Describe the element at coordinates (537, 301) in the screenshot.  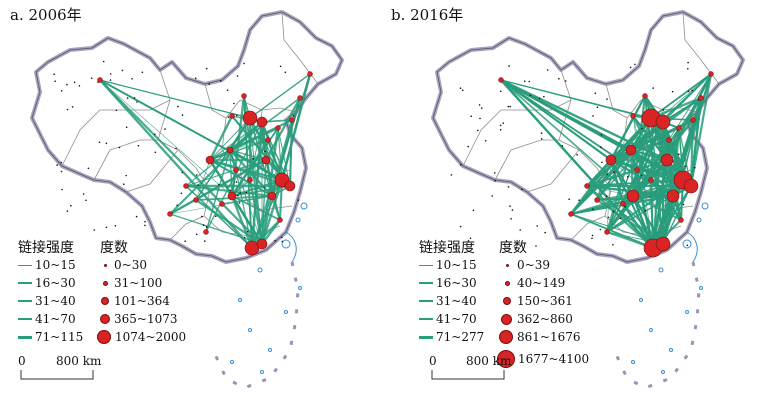
I see `degree-legend-item: 150~361` at that location.